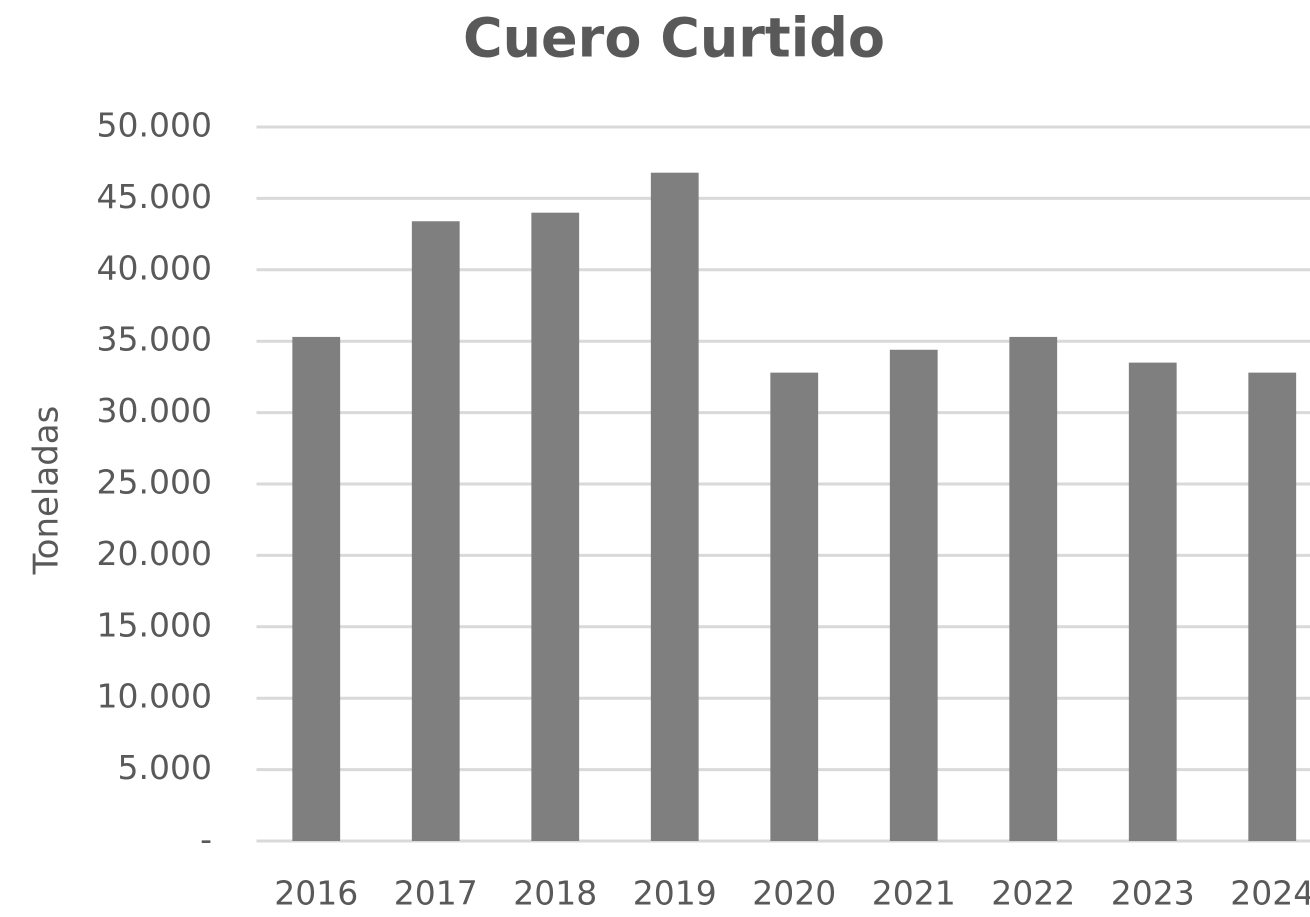 Image resolution: width=1310 pixels, height=917 pixels. What do you see at coordinates (316, 893) in the screenshot?
I see `x-tick-label: 2016` at bounding box center [316, 893].